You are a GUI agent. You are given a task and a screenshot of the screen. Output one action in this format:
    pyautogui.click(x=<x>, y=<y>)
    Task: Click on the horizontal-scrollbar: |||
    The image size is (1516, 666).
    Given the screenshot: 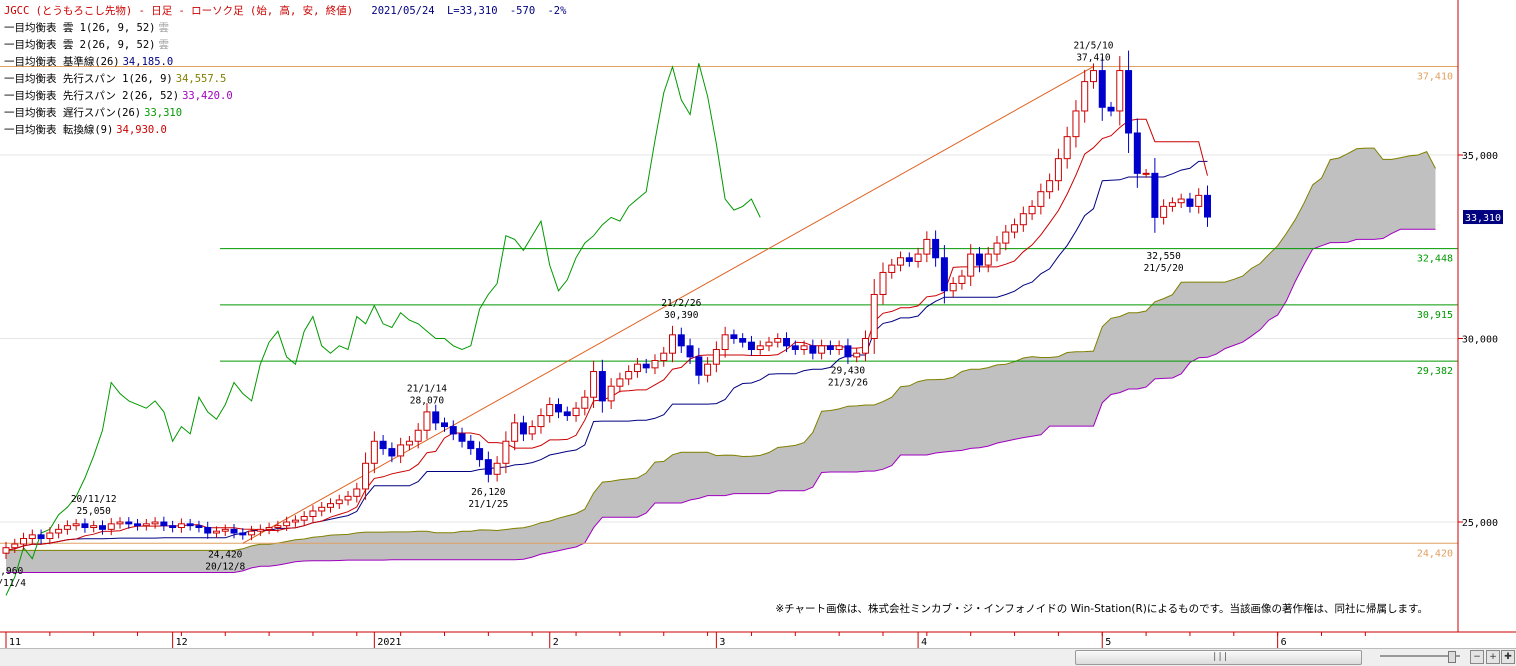 What is the action you would take?
    pyautogui.click(x=1218, y=657)
    